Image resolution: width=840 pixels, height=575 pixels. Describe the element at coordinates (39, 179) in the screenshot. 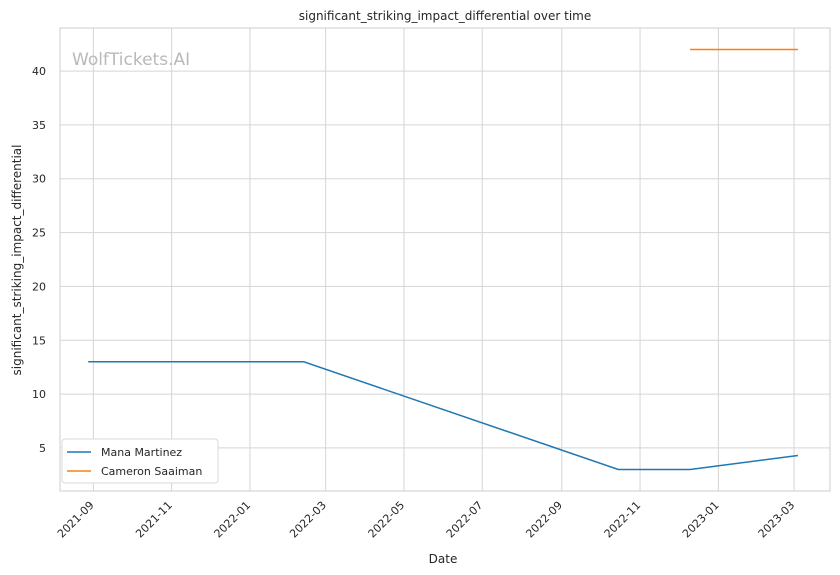

I see `y-tick-label: 30` at that location.